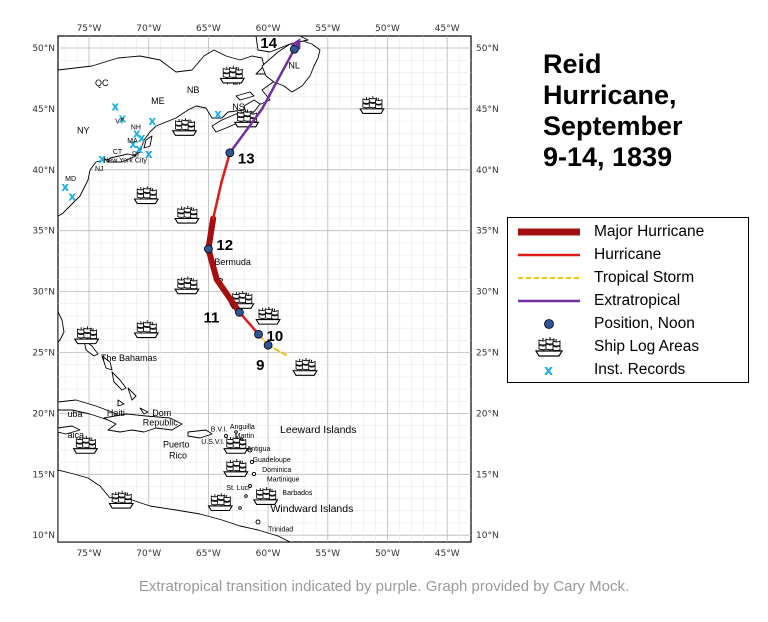  I want to click on place-label: MA, so click(132, 141).